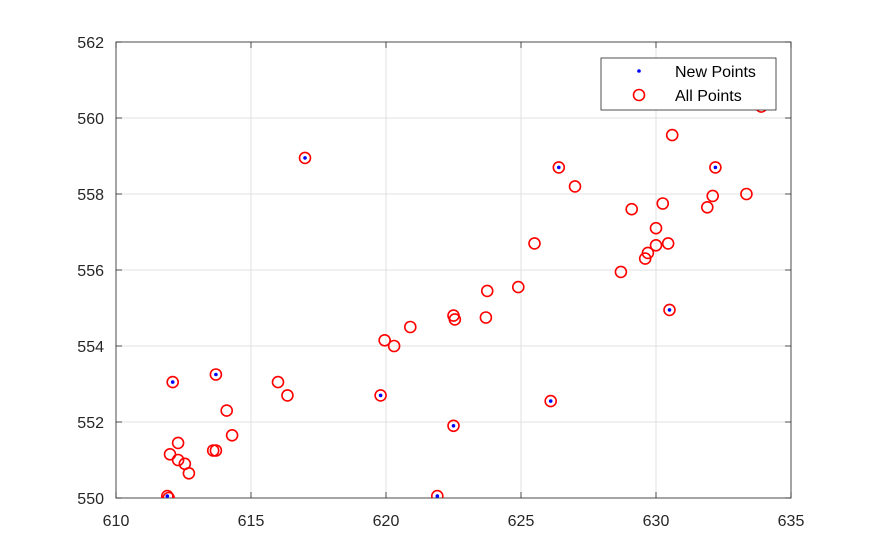 This screenshot has height=560, width=874. I want to click on x-tick-labels: 610 615 620 625 630 635, so click(454, 521).